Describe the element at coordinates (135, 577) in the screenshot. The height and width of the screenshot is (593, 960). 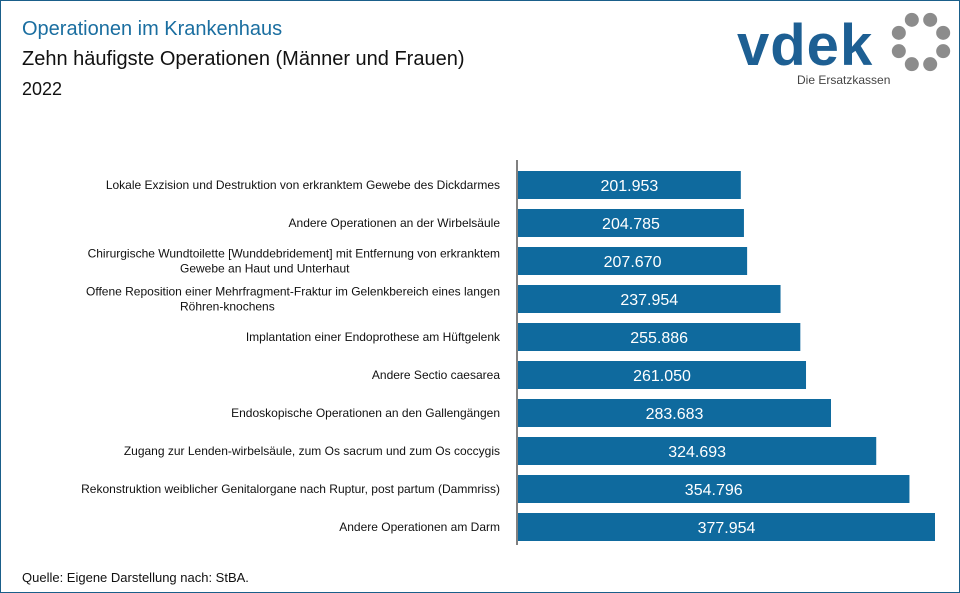
I see `source-note: Quelle: Eigene Darstellung nach: StBA.` at that location.